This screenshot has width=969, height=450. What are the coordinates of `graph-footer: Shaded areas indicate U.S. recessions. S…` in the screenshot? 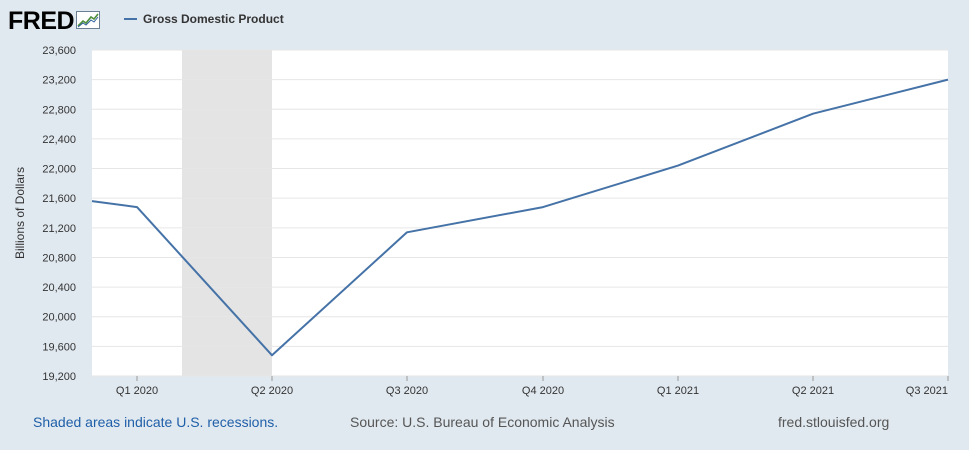 It's located at (484, 425).